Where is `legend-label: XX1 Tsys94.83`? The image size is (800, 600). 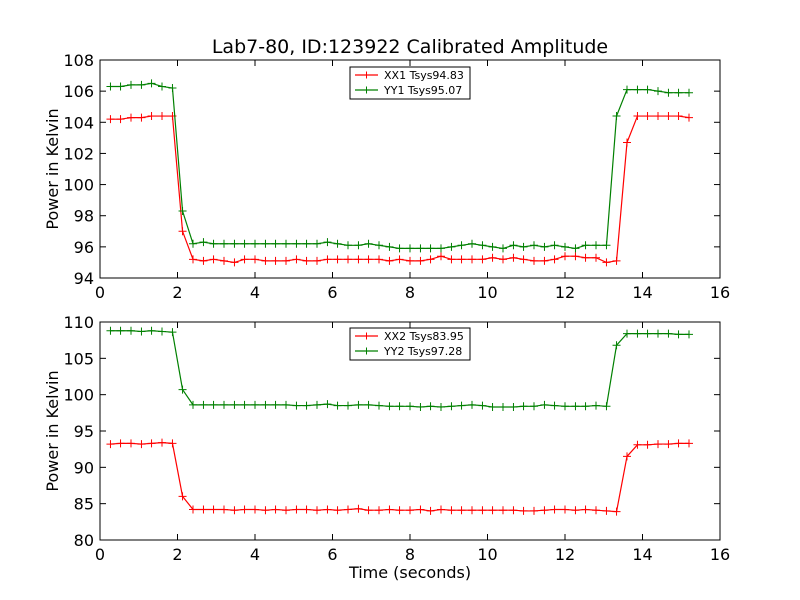 legend-label: XX1 Tsys94.83 is located at coordinates (424, 75).